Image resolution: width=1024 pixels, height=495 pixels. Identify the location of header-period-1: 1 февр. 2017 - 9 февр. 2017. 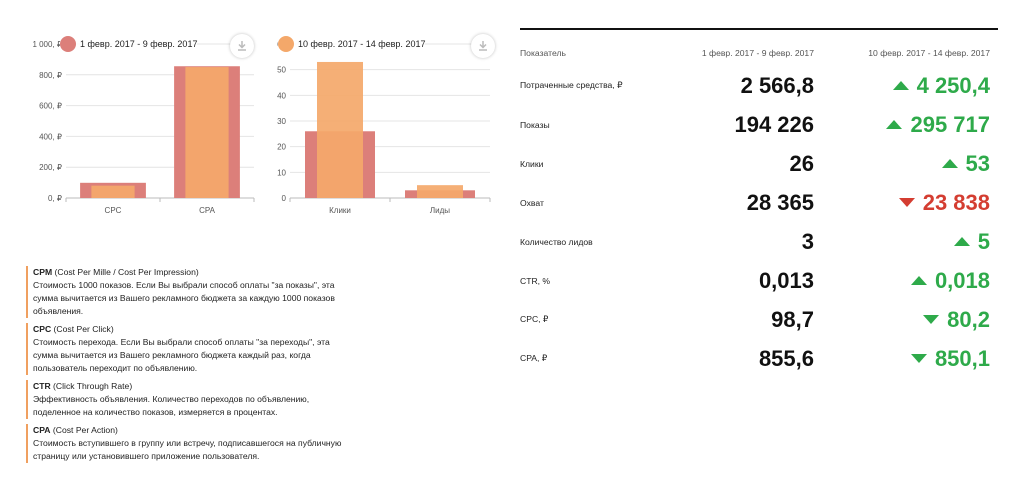
(757, 53).